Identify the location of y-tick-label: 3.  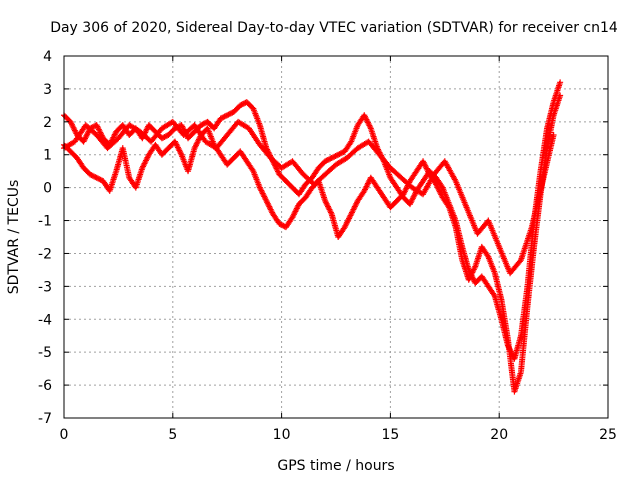
(47, 90).